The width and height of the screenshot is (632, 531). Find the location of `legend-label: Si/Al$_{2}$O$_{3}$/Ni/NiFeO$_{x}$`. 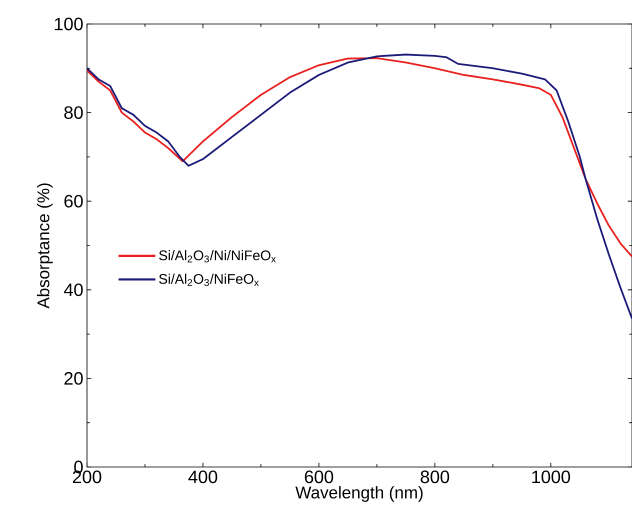

legend-label: Si/Al$_{2}$O$_{3}$/Ni/NiFeO$_{x}$ is located at coordinates (217, 256).